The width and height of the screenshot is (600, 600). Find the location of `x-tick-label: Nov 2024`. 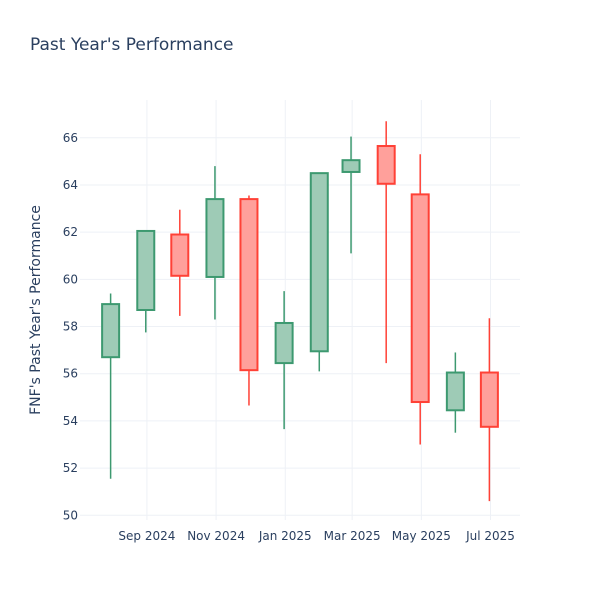

x-tick-label: Nov 2024 is located at coordinates (216, 536).